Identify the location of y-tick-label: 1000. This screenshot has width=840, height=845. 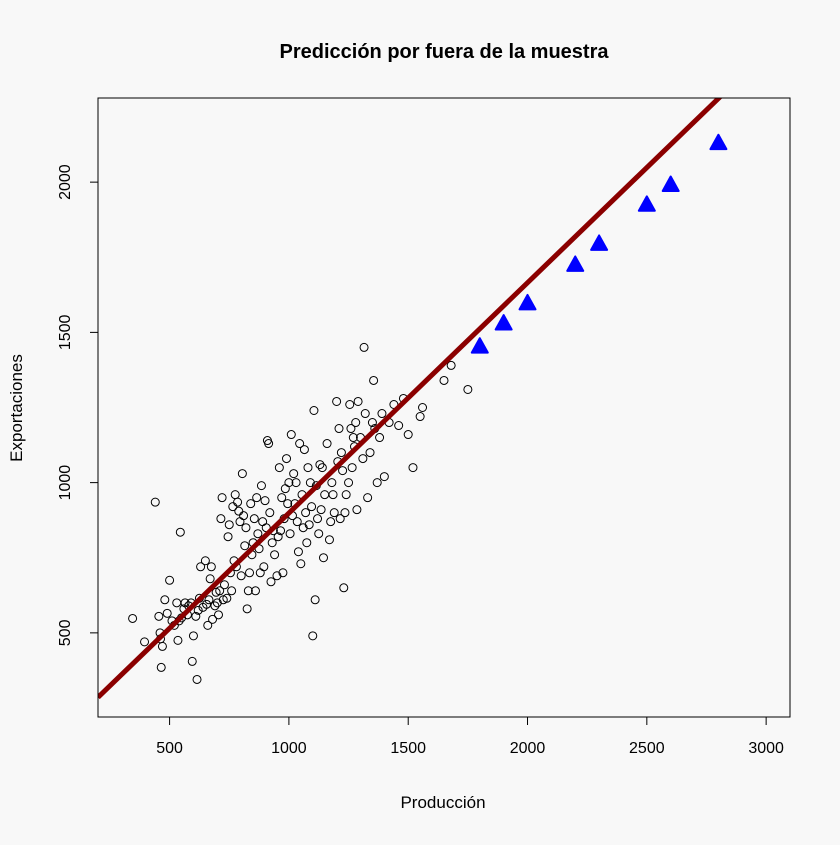
(65, 483).